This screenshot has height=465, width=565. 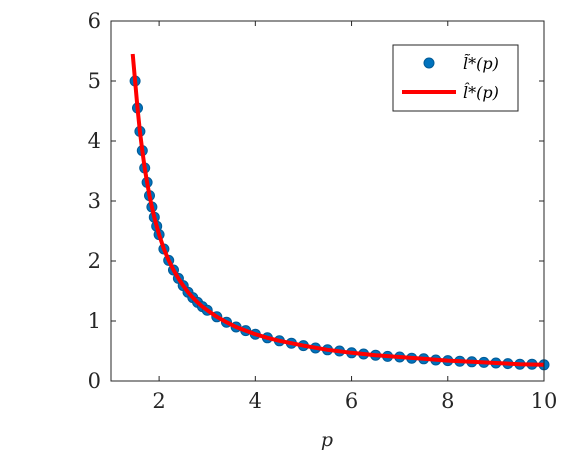 What do you see at coordinates (94, 141) in the screenshot?
I see `y-tick-label: 4` at bounding box center [94, 141].